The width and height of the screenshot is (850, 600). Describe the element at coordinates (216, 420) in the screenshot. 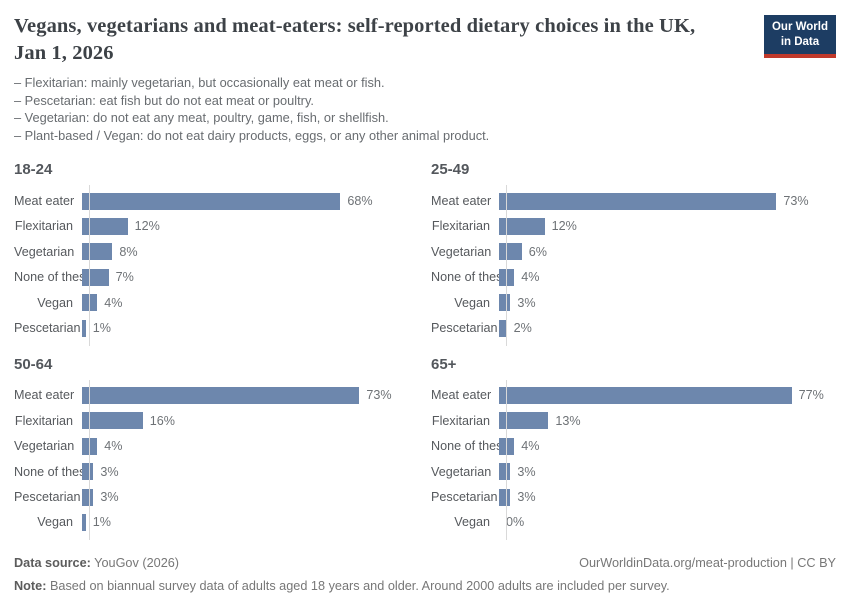

I see `bar-row: Flexitarian 16%` at that location.